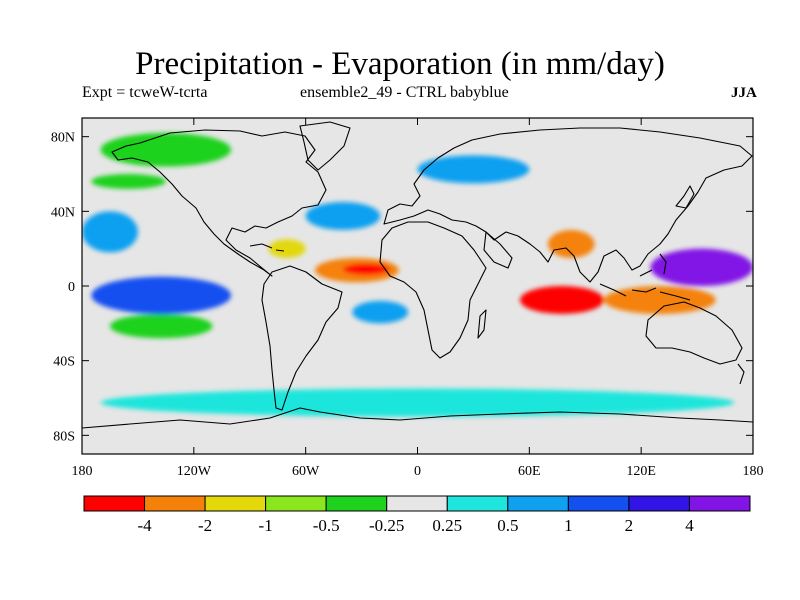 Image resolution: width=800 pixels, height=600 pixels. Describe the element at coordinates (685, 197) in the screenshot. I see `coast-japan` at that location.